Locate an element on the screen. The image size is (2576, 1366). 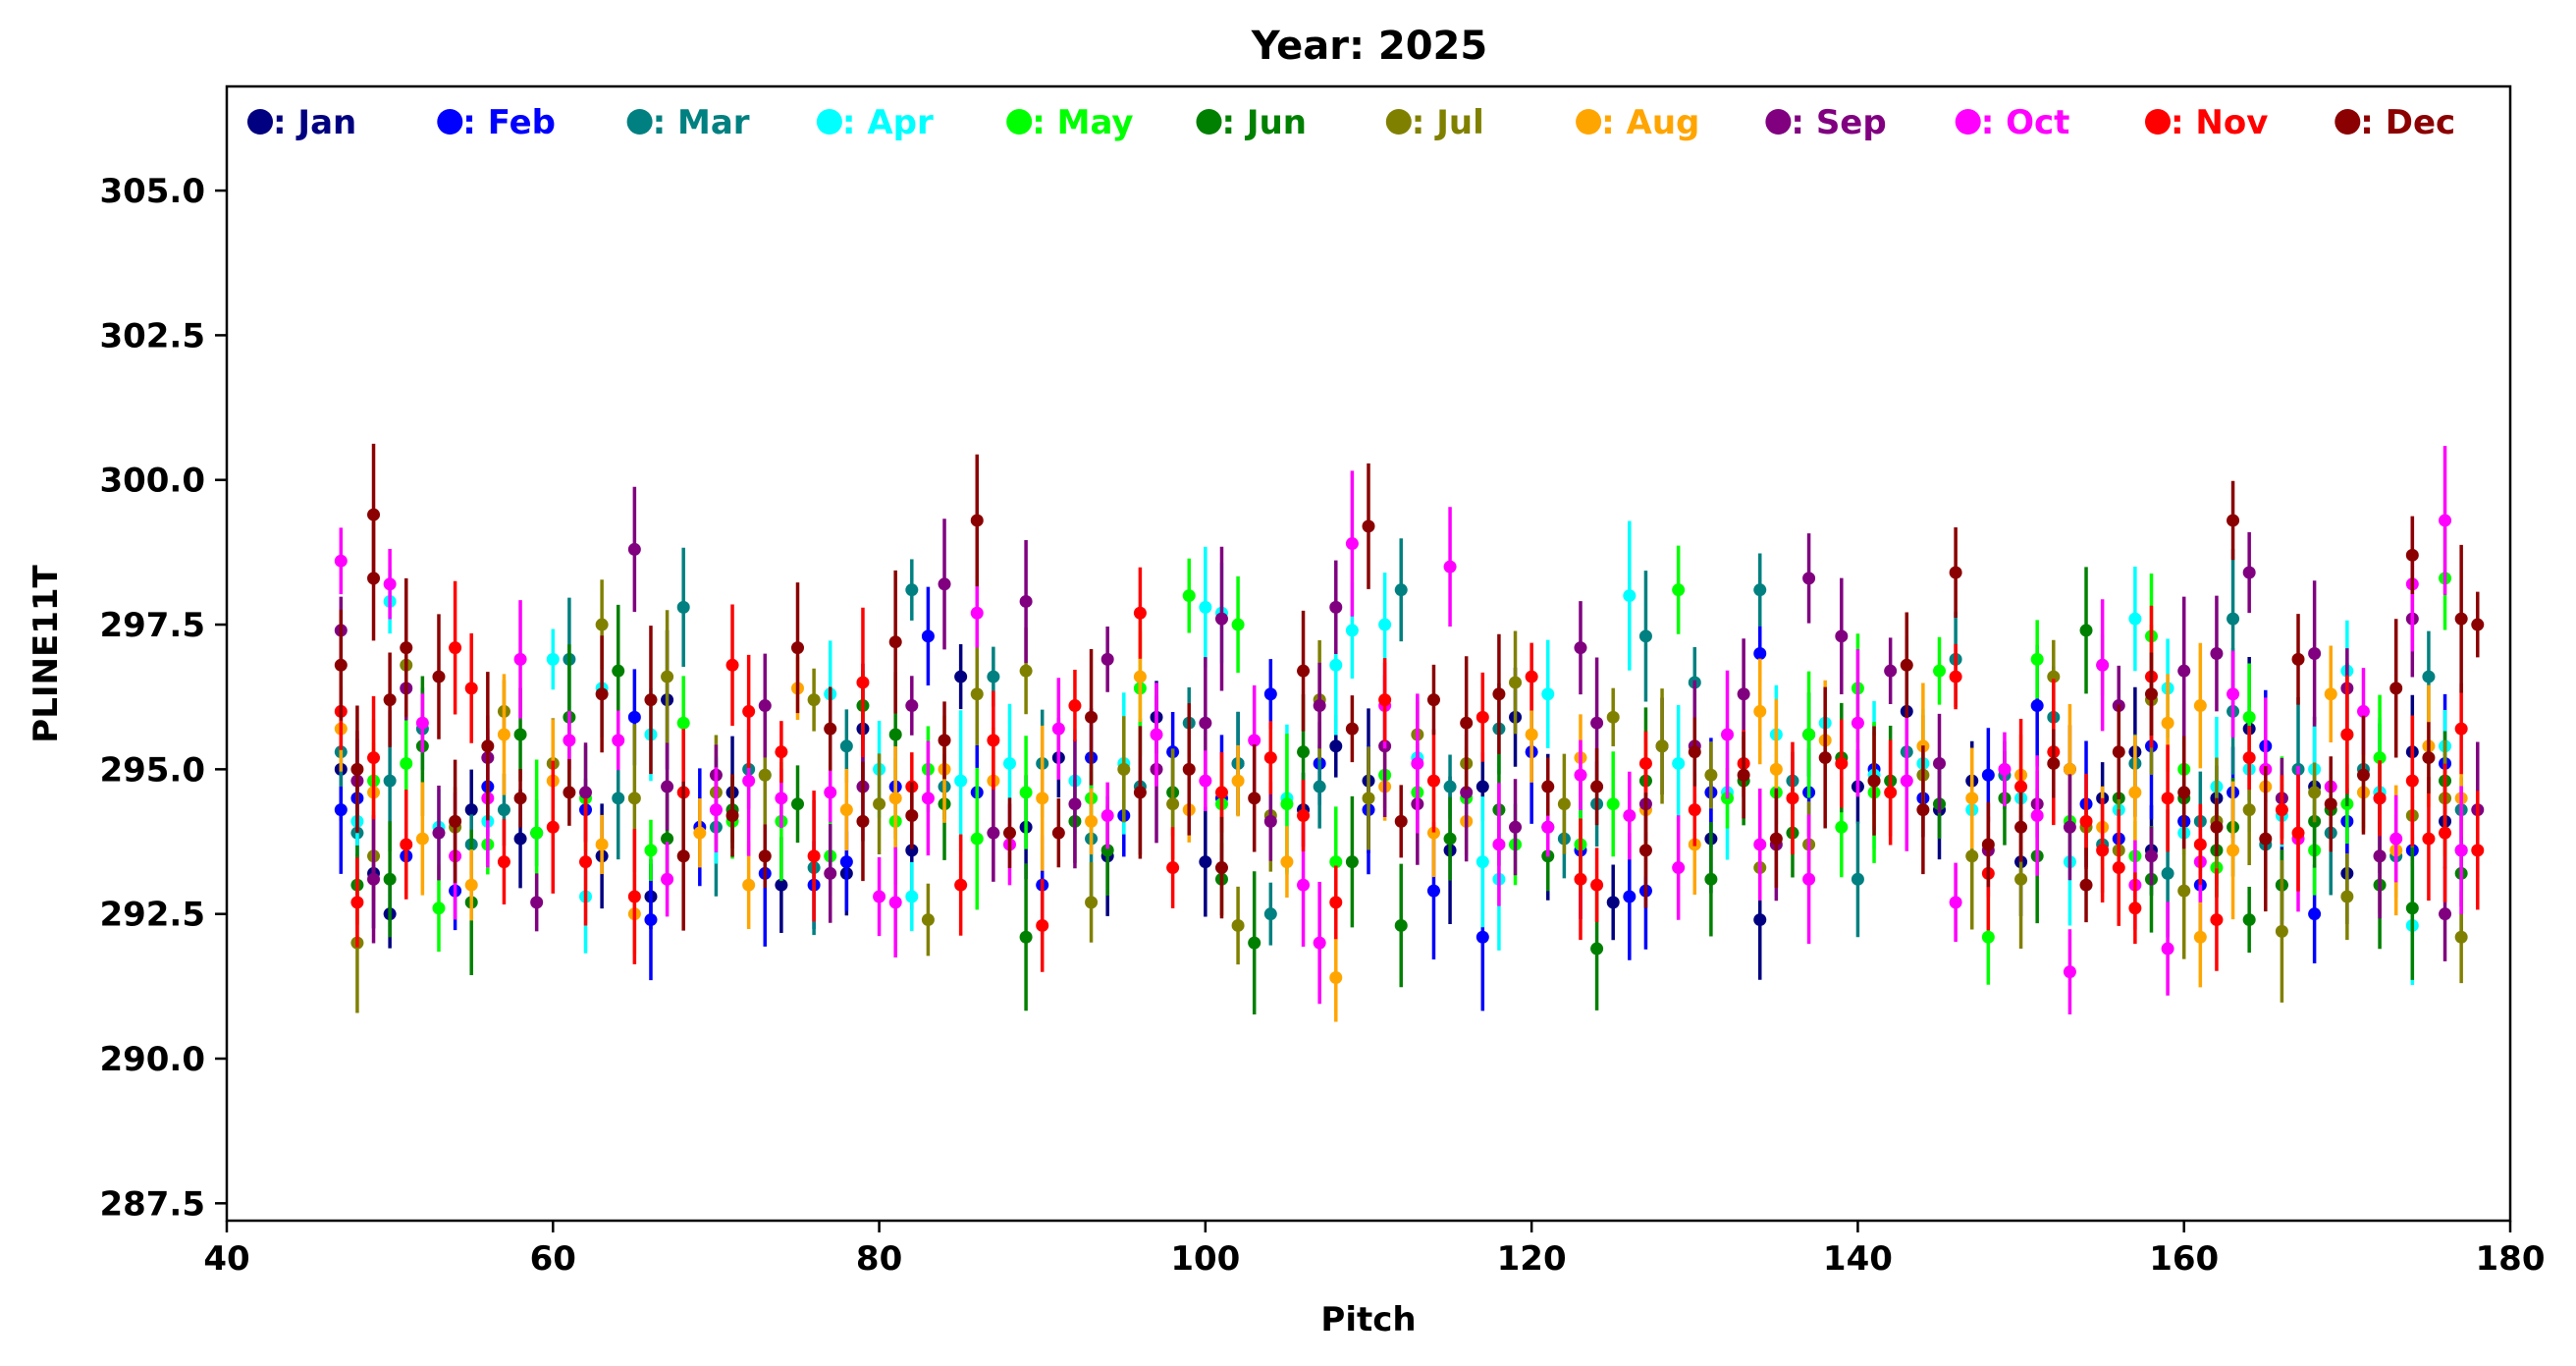
legend-item: : Dec is located at coordinates (2394, 123).